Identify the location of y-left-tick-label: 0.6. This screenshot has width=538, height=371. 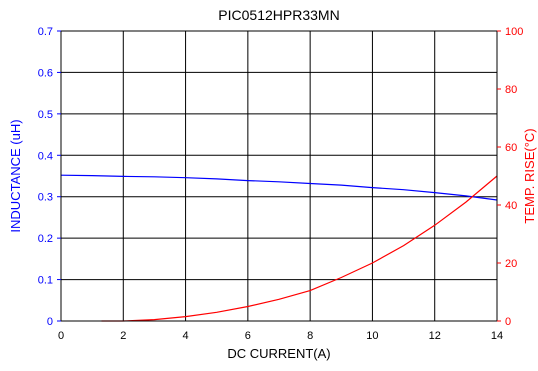
(45, 73).